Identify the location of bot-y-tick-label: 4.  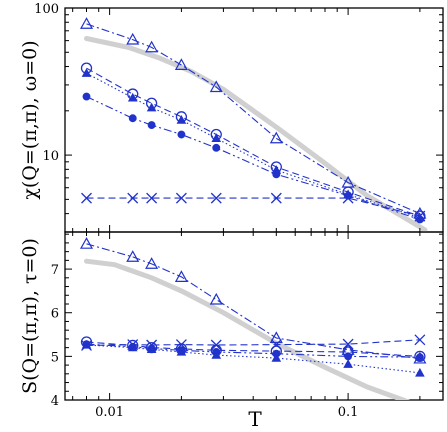
(55, 401).